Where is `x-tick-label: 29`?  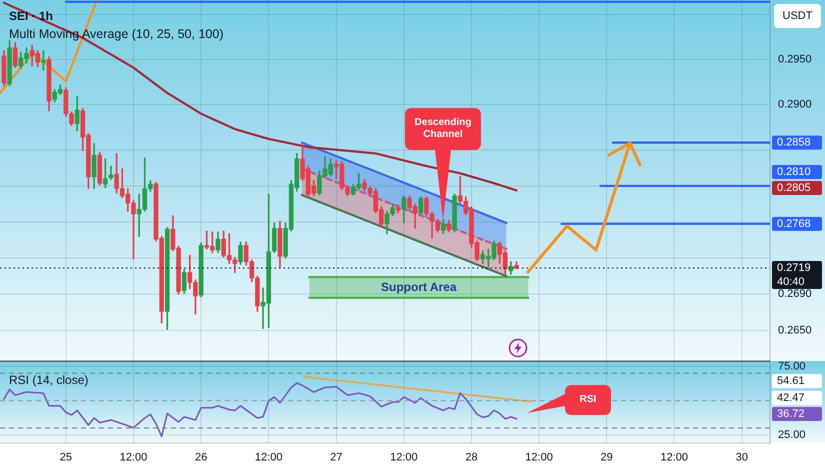 x-tick-label: 29 is located at coordinates (606, 458).